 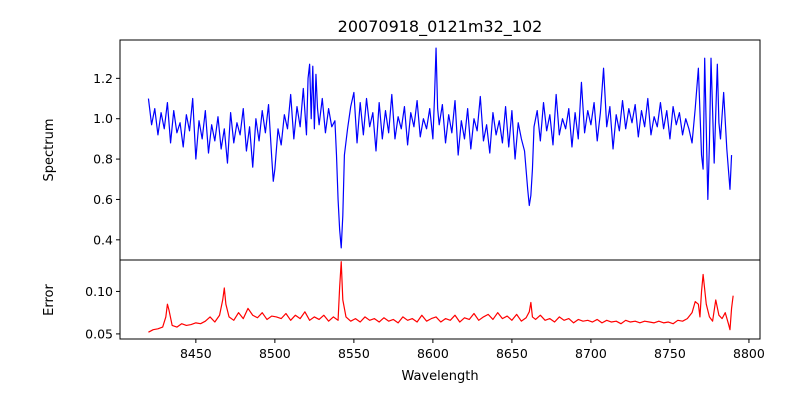 What do you see at coordinates (275, 353) in the screenshot?
I see `xtick-label: 8500` at bounding box center [275, 353].